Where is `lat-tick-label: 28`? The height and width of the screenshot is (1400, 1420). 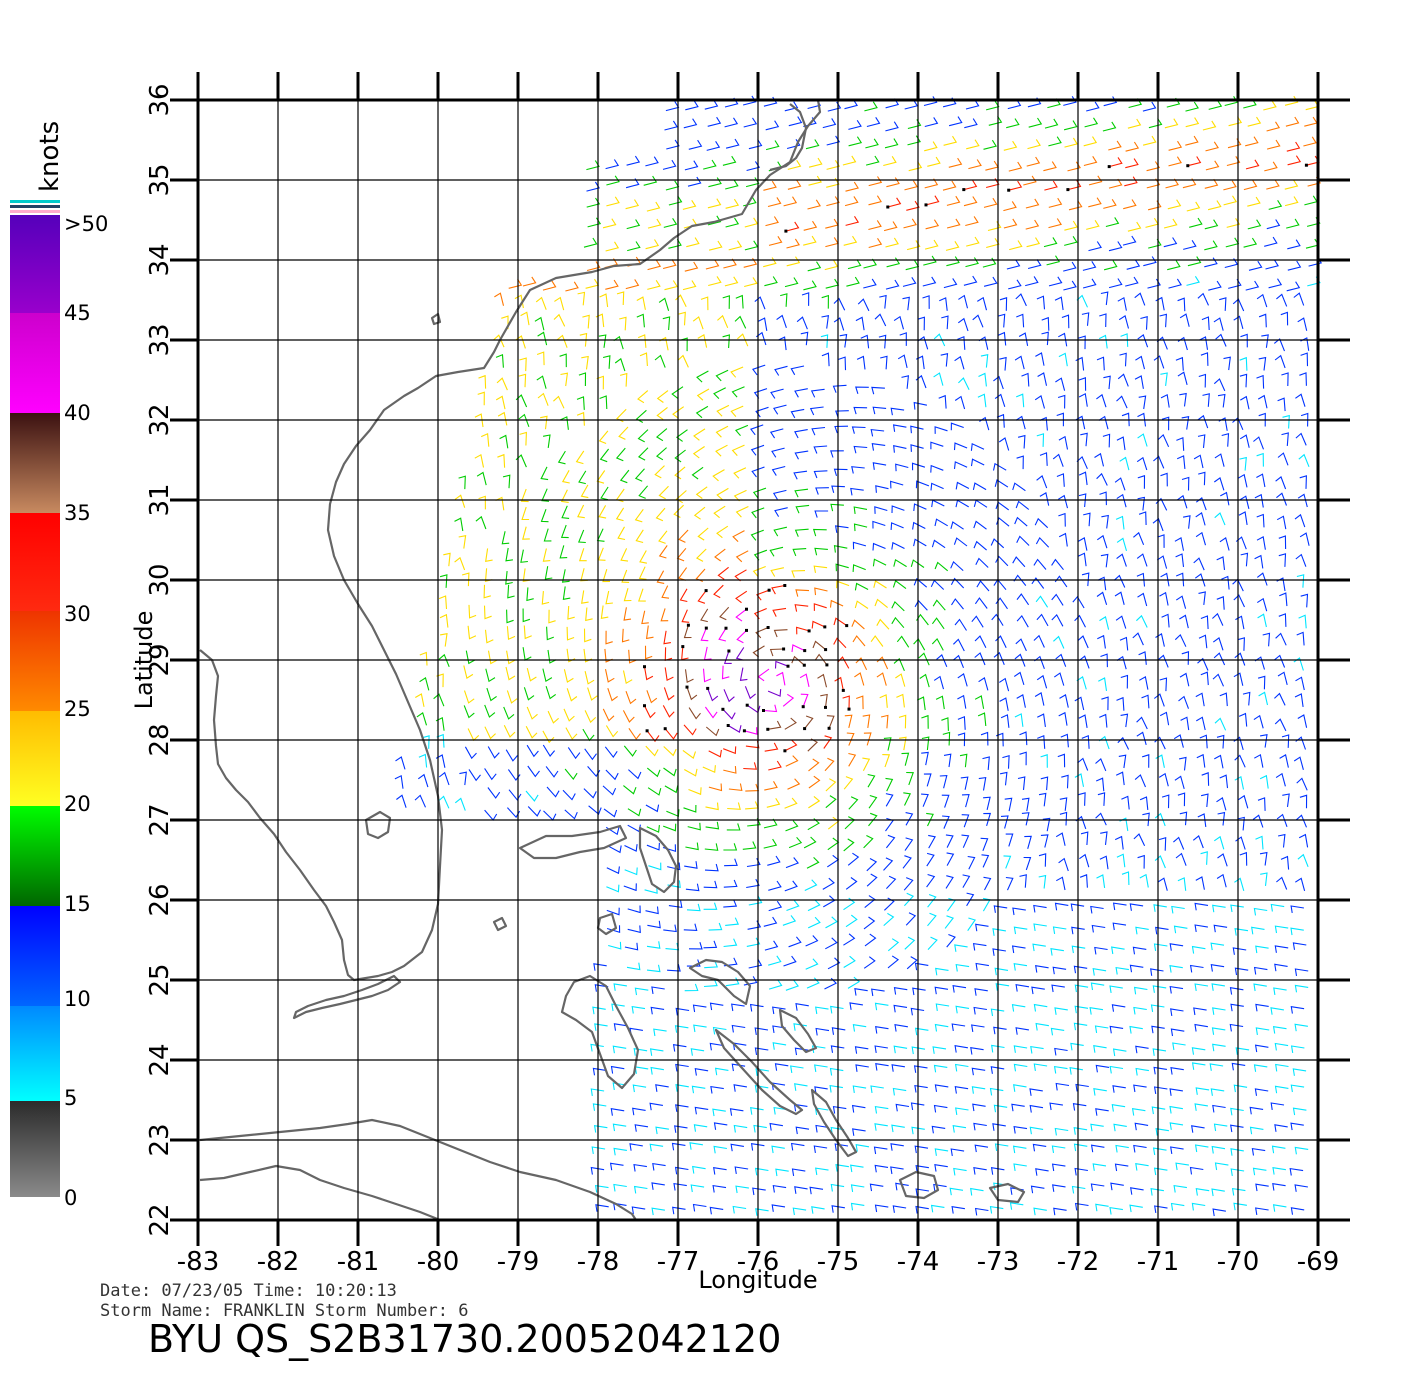
lat-tick-label: 28 is located at coordinates (160, 739).